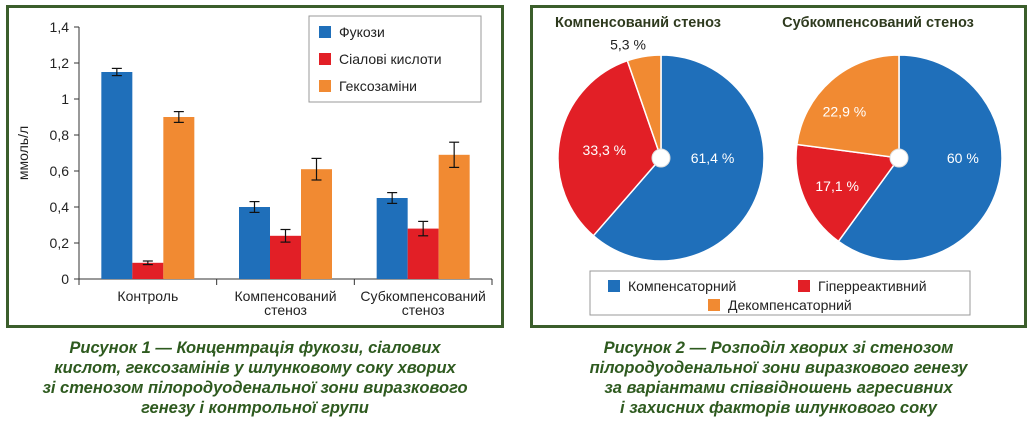  I want to click on x-category-label: Контроль, so click(147, 296).